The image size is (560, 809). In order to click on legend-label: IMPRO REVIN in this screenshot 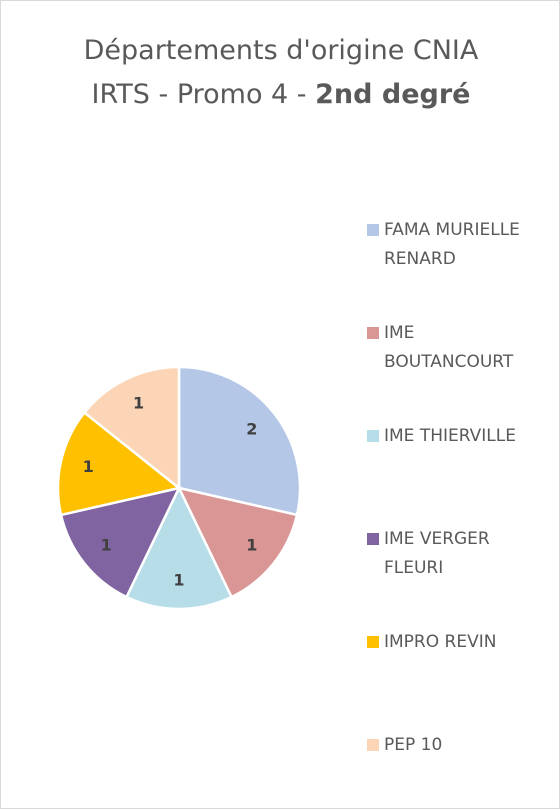, I will do `click(440, 642)`.